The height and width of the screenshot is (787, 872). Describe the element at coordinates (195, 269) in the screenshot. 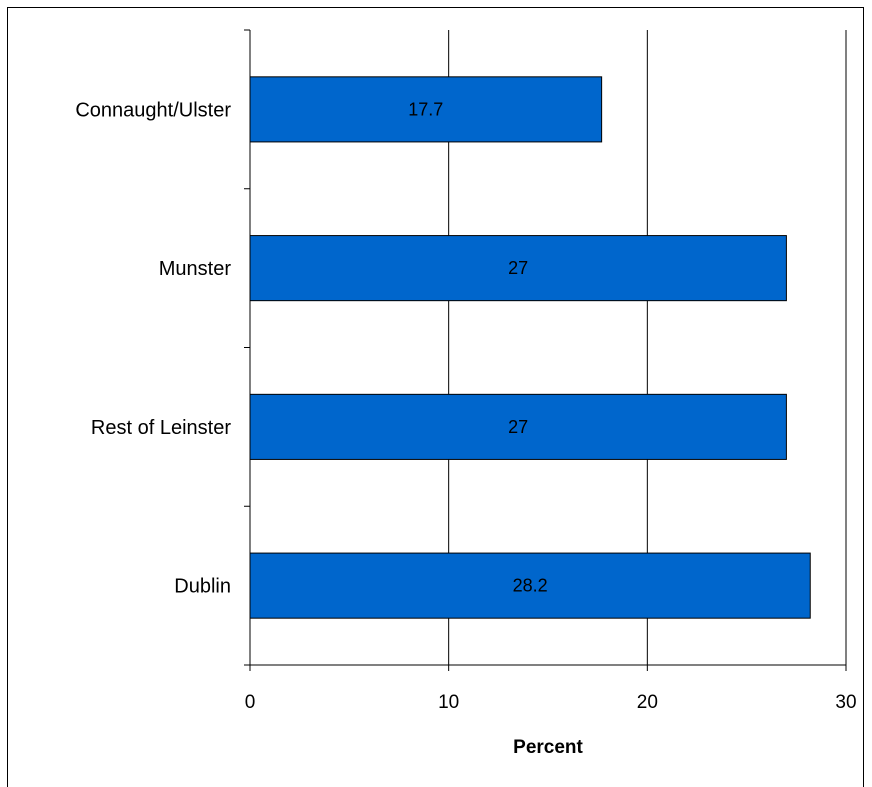

I see `category-label-munster: Munster` at that location.